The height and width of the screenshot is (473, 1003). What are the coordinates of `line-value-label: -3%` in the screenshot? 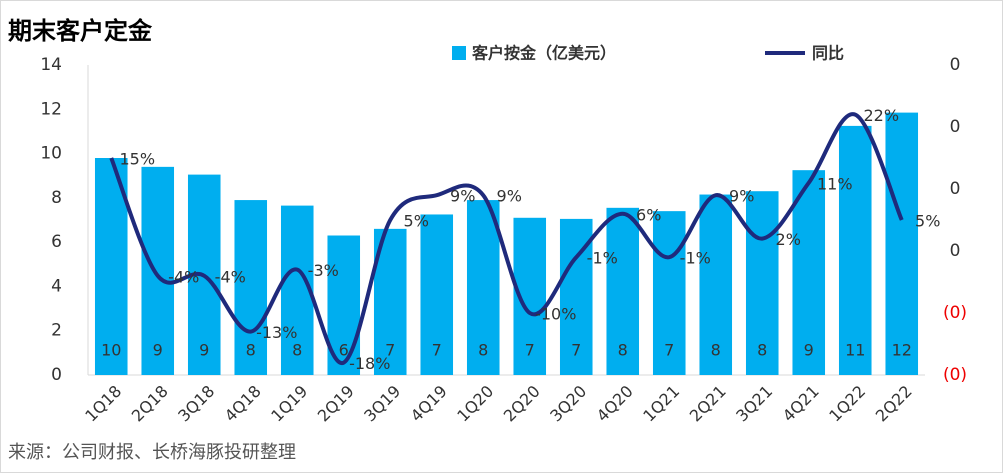 It's located at (323, 270).